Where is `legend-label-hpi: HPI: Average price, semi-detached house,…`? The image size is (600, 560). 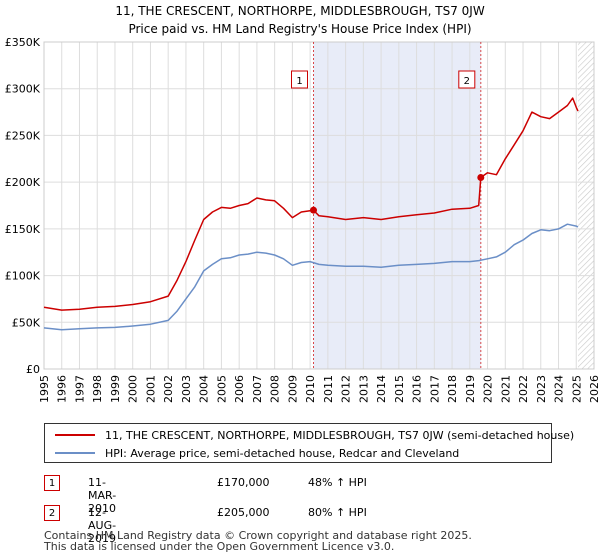
legend-label-hpi: HPI: Average price, semi-detached house,… is located at coordinates (282, 453).